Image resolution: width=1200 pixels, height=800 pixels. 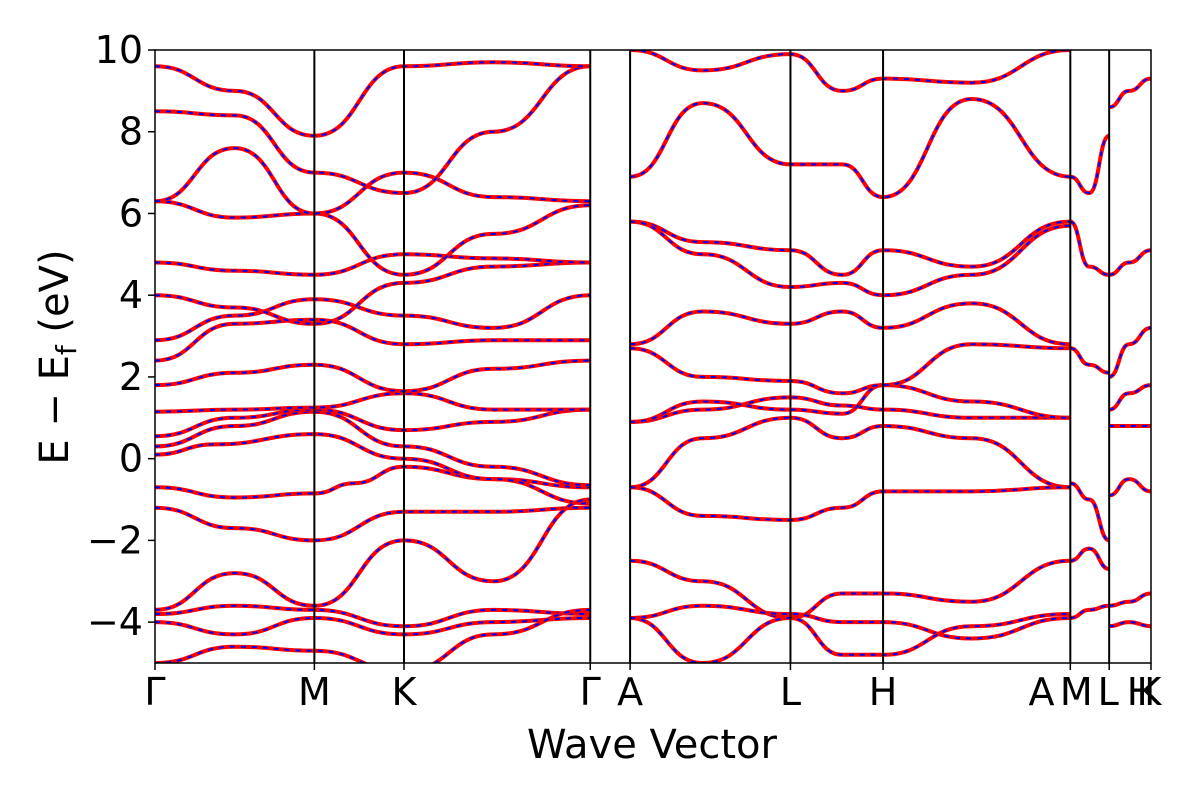 What do you see at coordinates (131, 213) in the screenshot?
I see `y-tick-label: 6` at bounding box center [131, 213].